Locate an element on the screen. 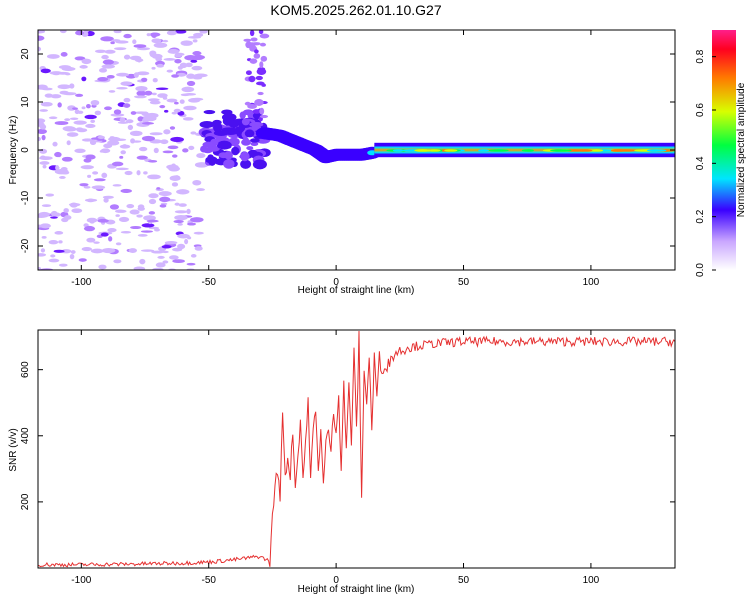 This screenshot has width=750, height=600. spectrogram-ylabel: Frequency (Hz) is located at coordinates (13, 150).